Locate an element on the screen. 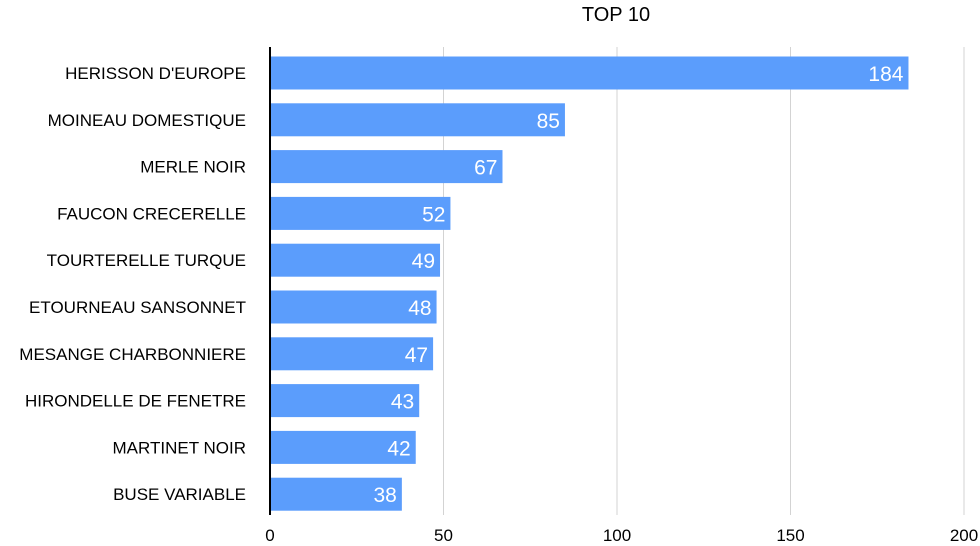  category-label: MOINEAU DOMESTIQUE is located at coordinates (147, 120).